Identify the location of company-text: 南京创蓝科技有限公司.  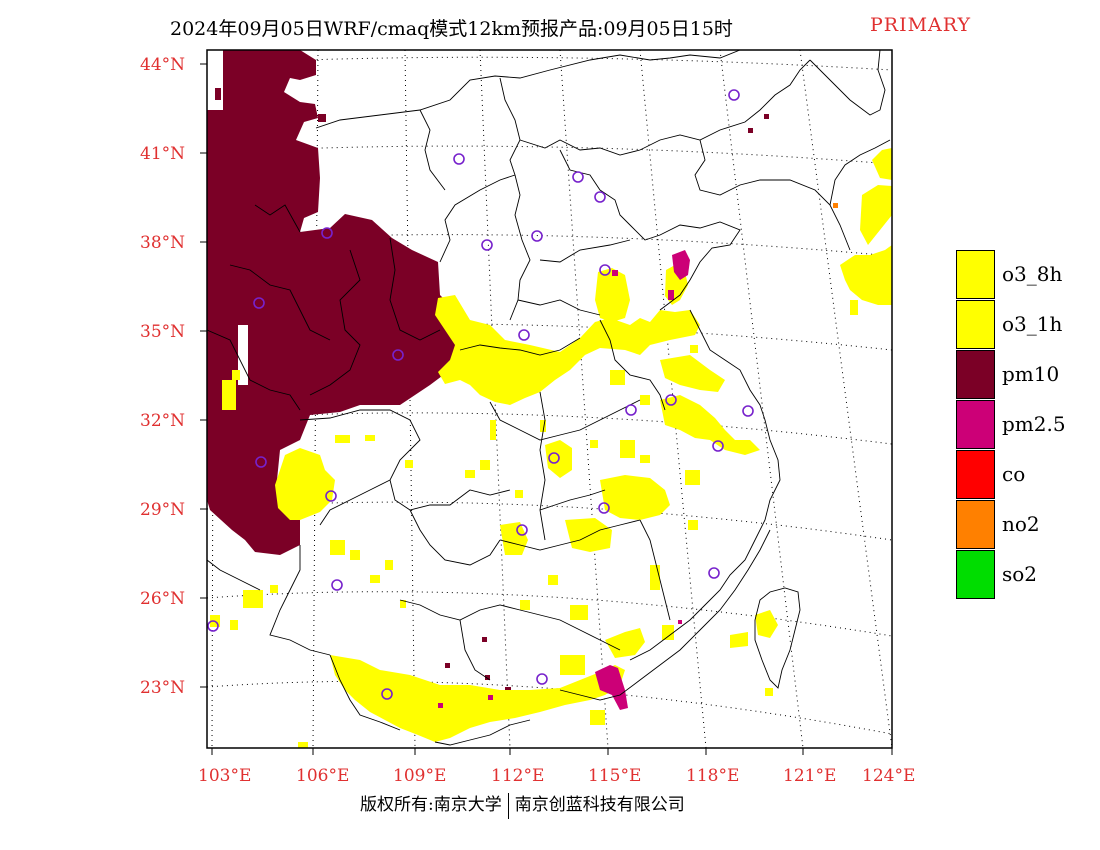
(599, 805).